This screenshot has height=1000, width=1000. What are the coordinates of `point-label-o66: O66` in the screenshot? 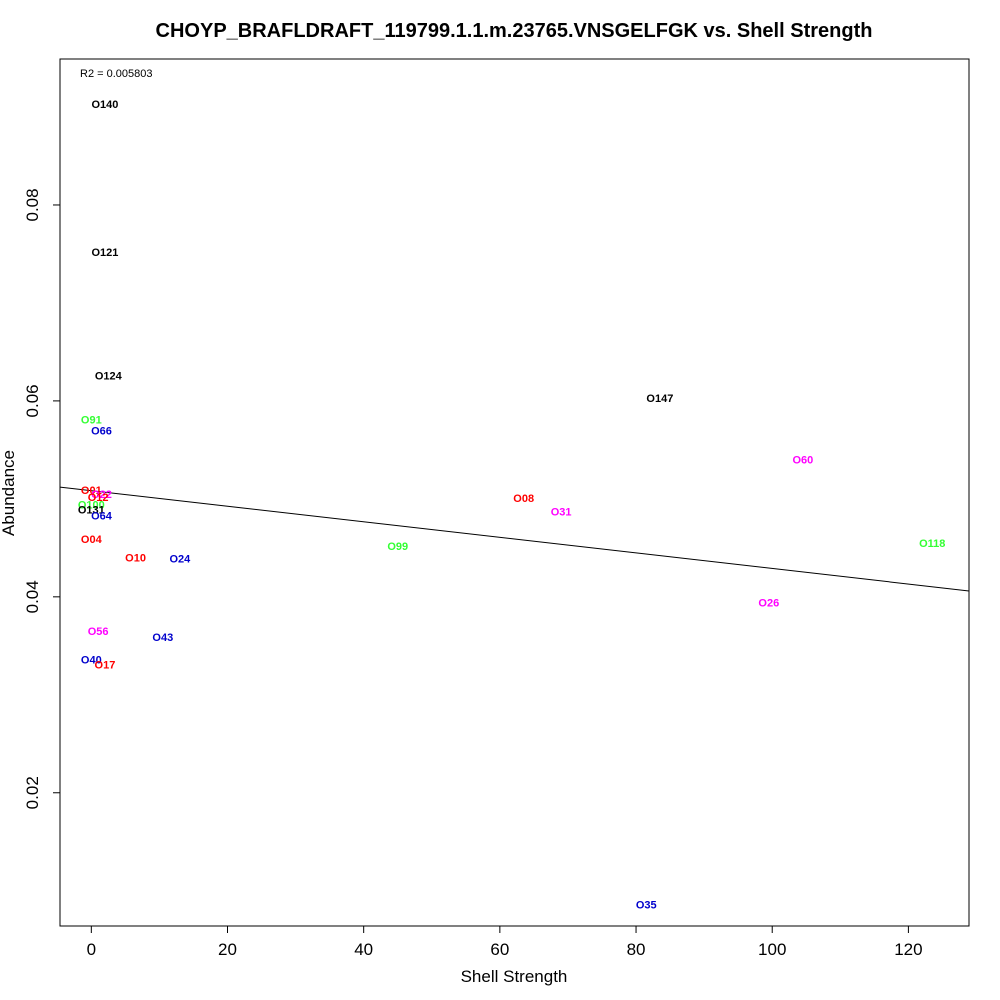 It's located at (101, 431).